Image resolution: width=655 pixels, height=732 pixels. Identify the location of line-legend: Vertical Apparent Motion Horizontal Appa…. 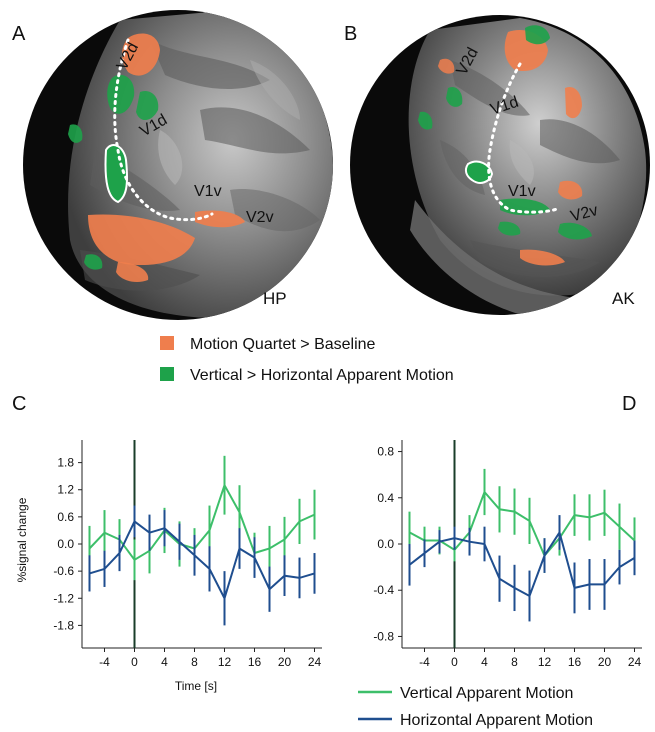
(475, 707).